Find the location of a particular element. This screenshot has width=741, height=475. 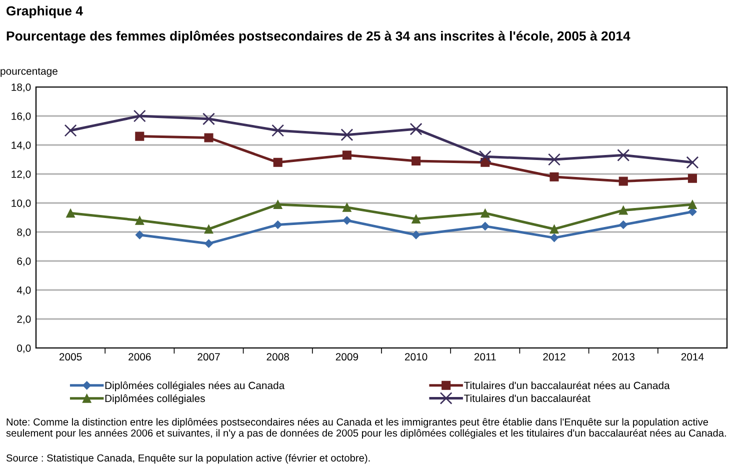

y-tick-label: 2,0 is located at coordinates (24, 320).